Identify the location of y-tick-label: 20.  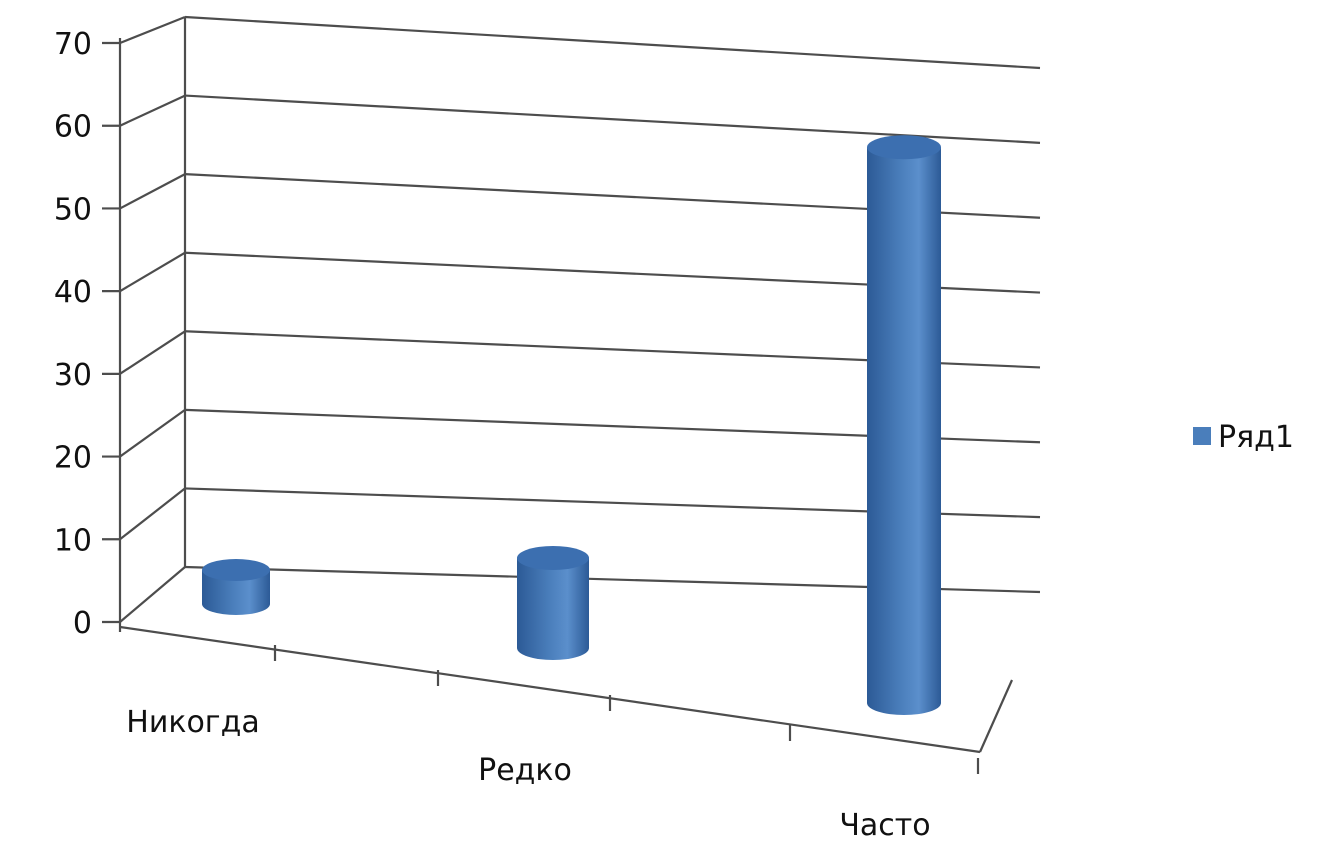
(73, 458).